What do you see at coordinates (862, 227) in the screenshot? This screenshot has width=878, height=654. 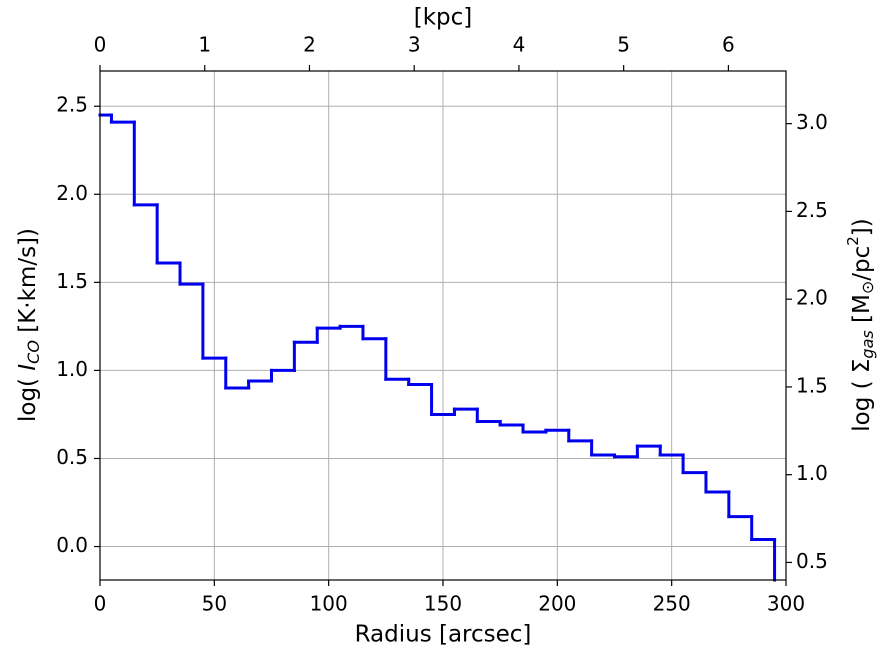 I see `y2-label-part: ])` at bounding box center [862, 227].